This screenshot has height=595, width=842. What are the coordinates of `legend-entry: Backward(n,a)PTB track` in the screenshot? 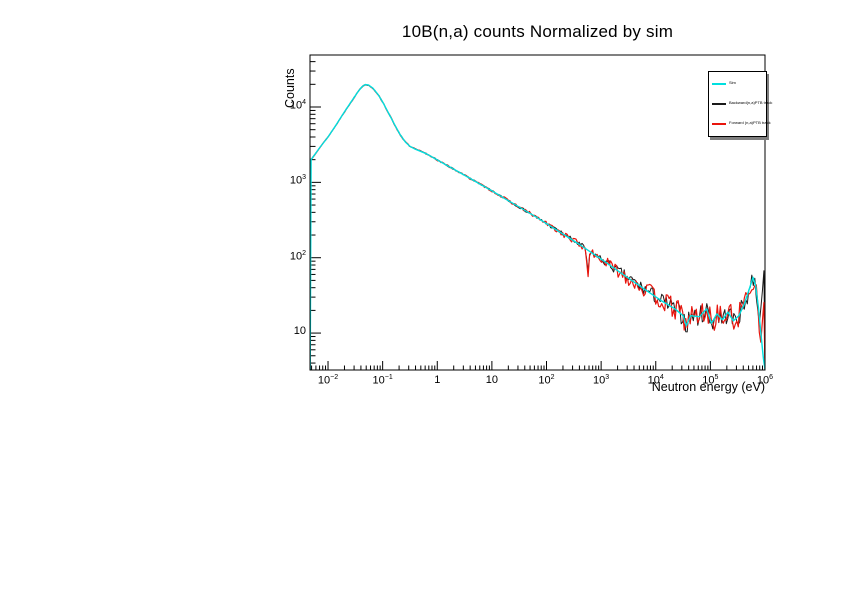 It's located at (740, 104).